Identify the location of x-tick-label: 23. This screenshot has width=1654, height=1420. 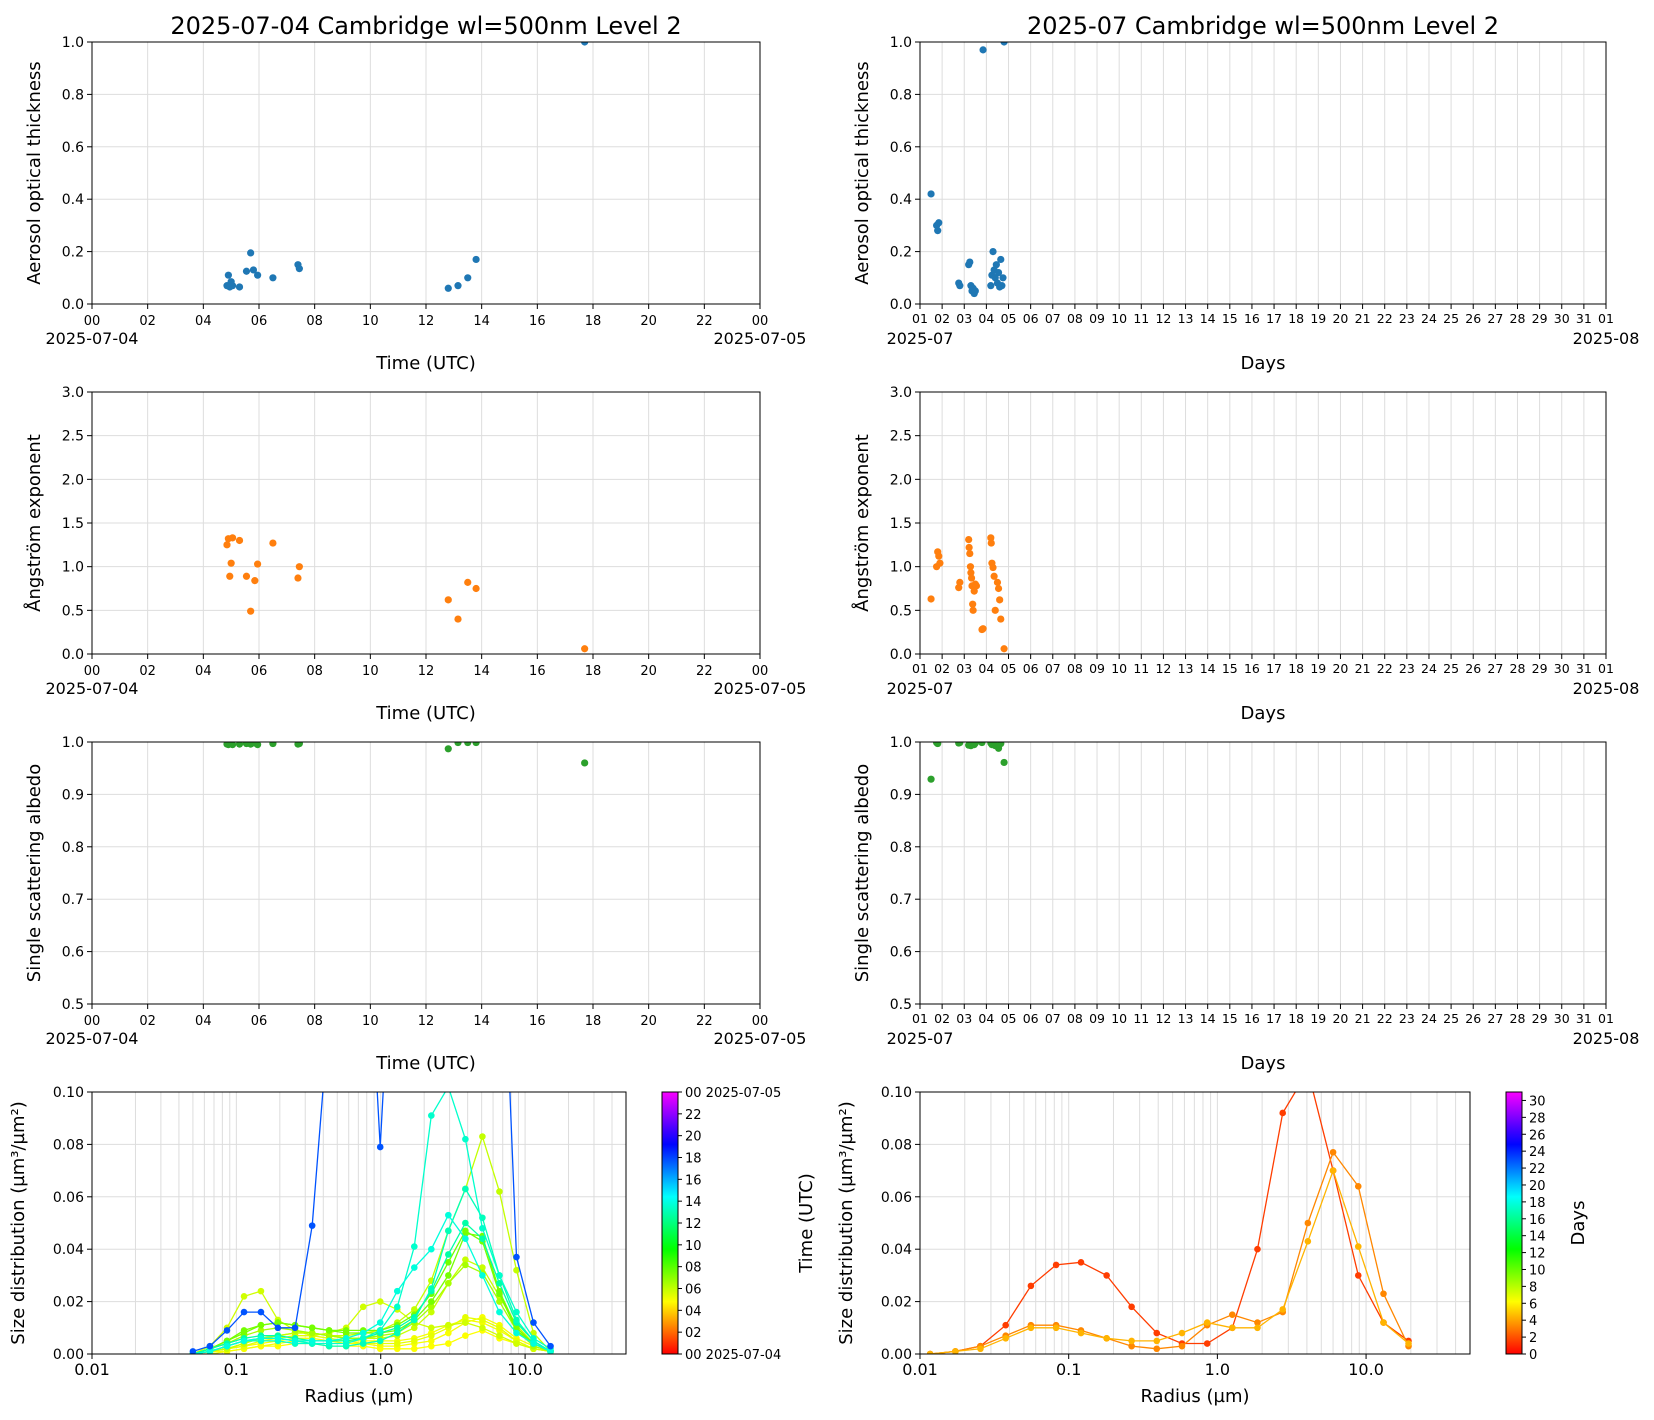
(1407, 318).